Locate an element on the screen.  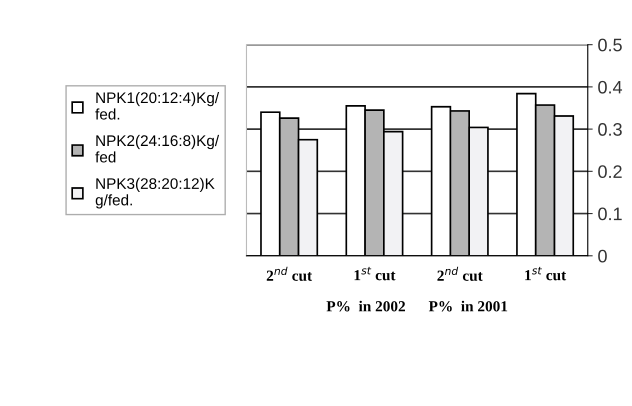
y-tick-label: 0.1 is located at coordinates (610, 213).